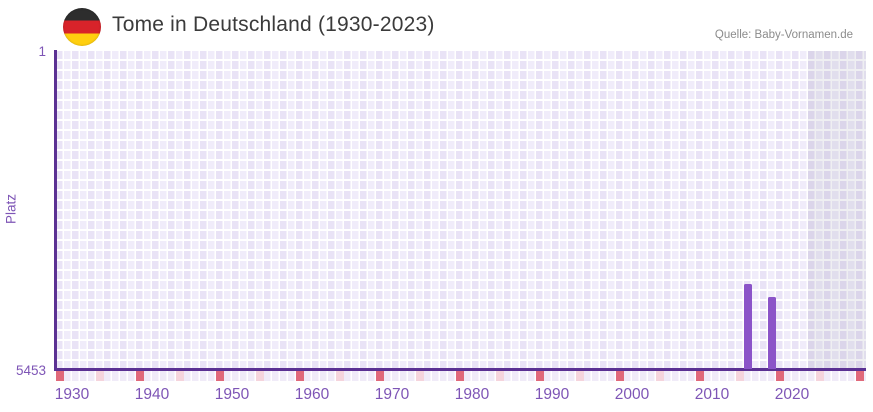  What do you see at coordinates (580, 375) in the screenshot?
I see `half-decade-mark-1995` at bounding box center [580, 375].